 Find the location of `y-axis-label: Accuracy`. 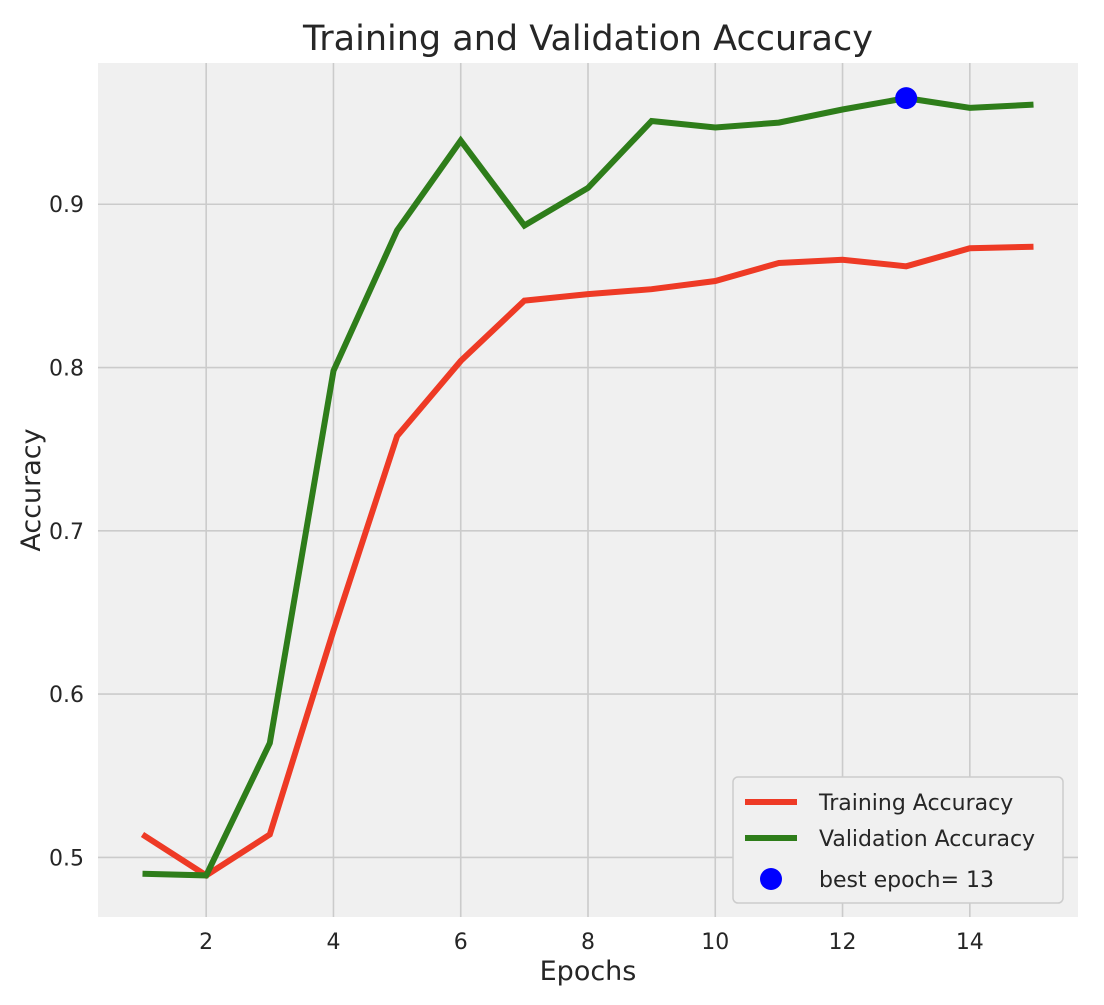

y-axis-label: Accuracy is located at coordinates (31, 489).